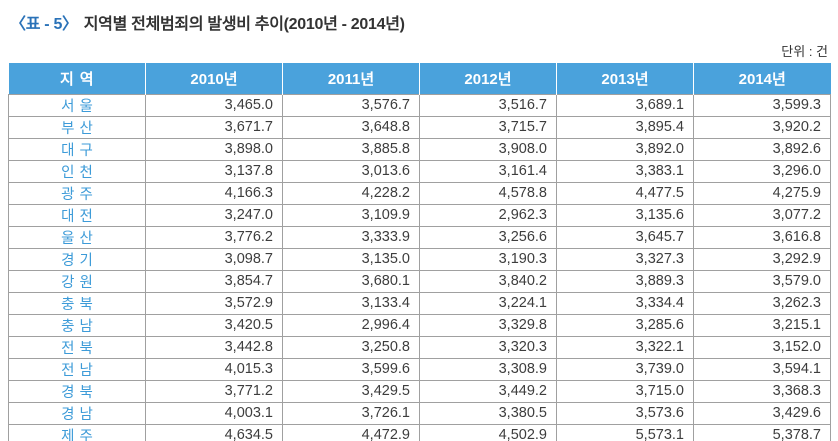 This screenshot has width=838, height=441. Describe the element at coordinates (488, 369) in the screenshot. I see `value-cell: 3,308.9` at that location.